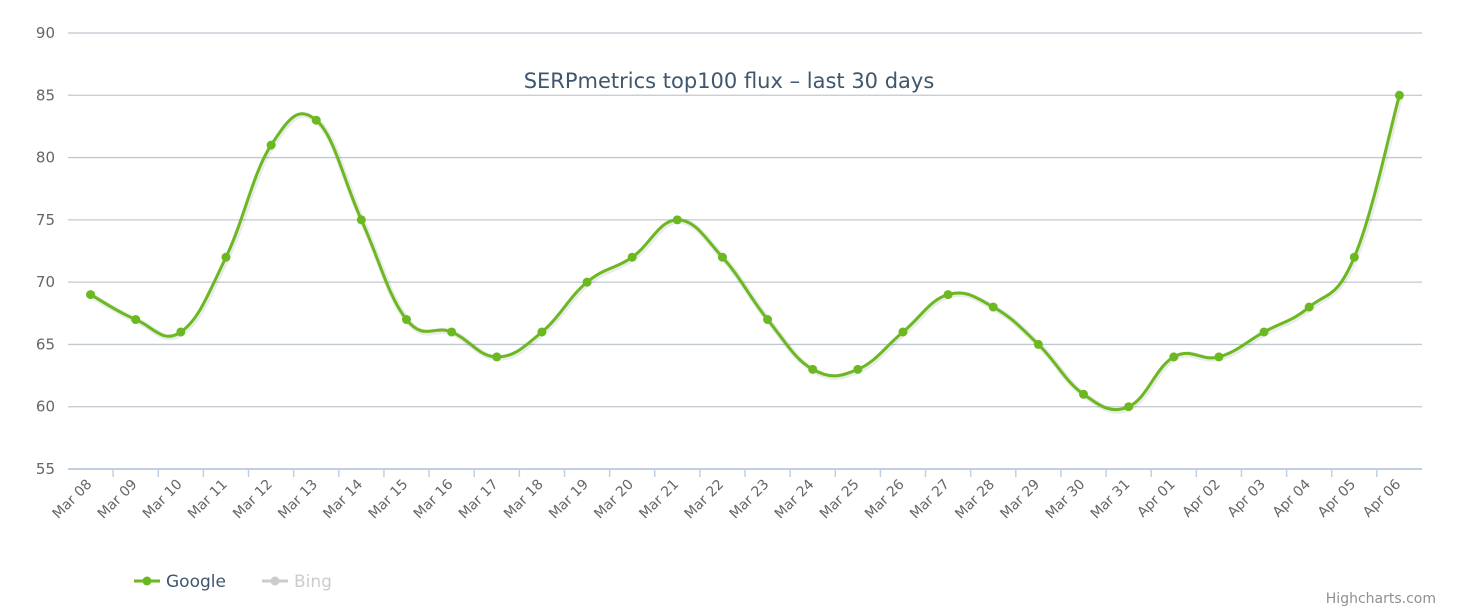 This screenshot has height=609, width=1458. I want to click on x-tick-label: Mar 23, so click(750, 500).